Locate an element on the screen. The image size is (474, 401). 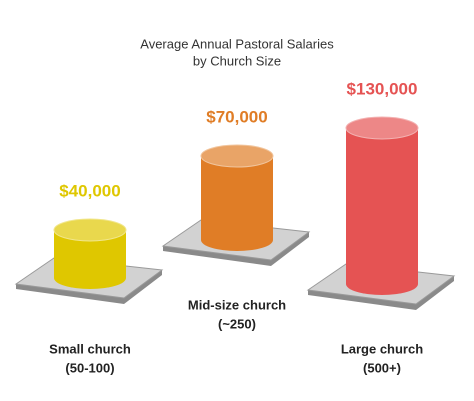
value-label: $70,000 is located at coordinates (236, 116).